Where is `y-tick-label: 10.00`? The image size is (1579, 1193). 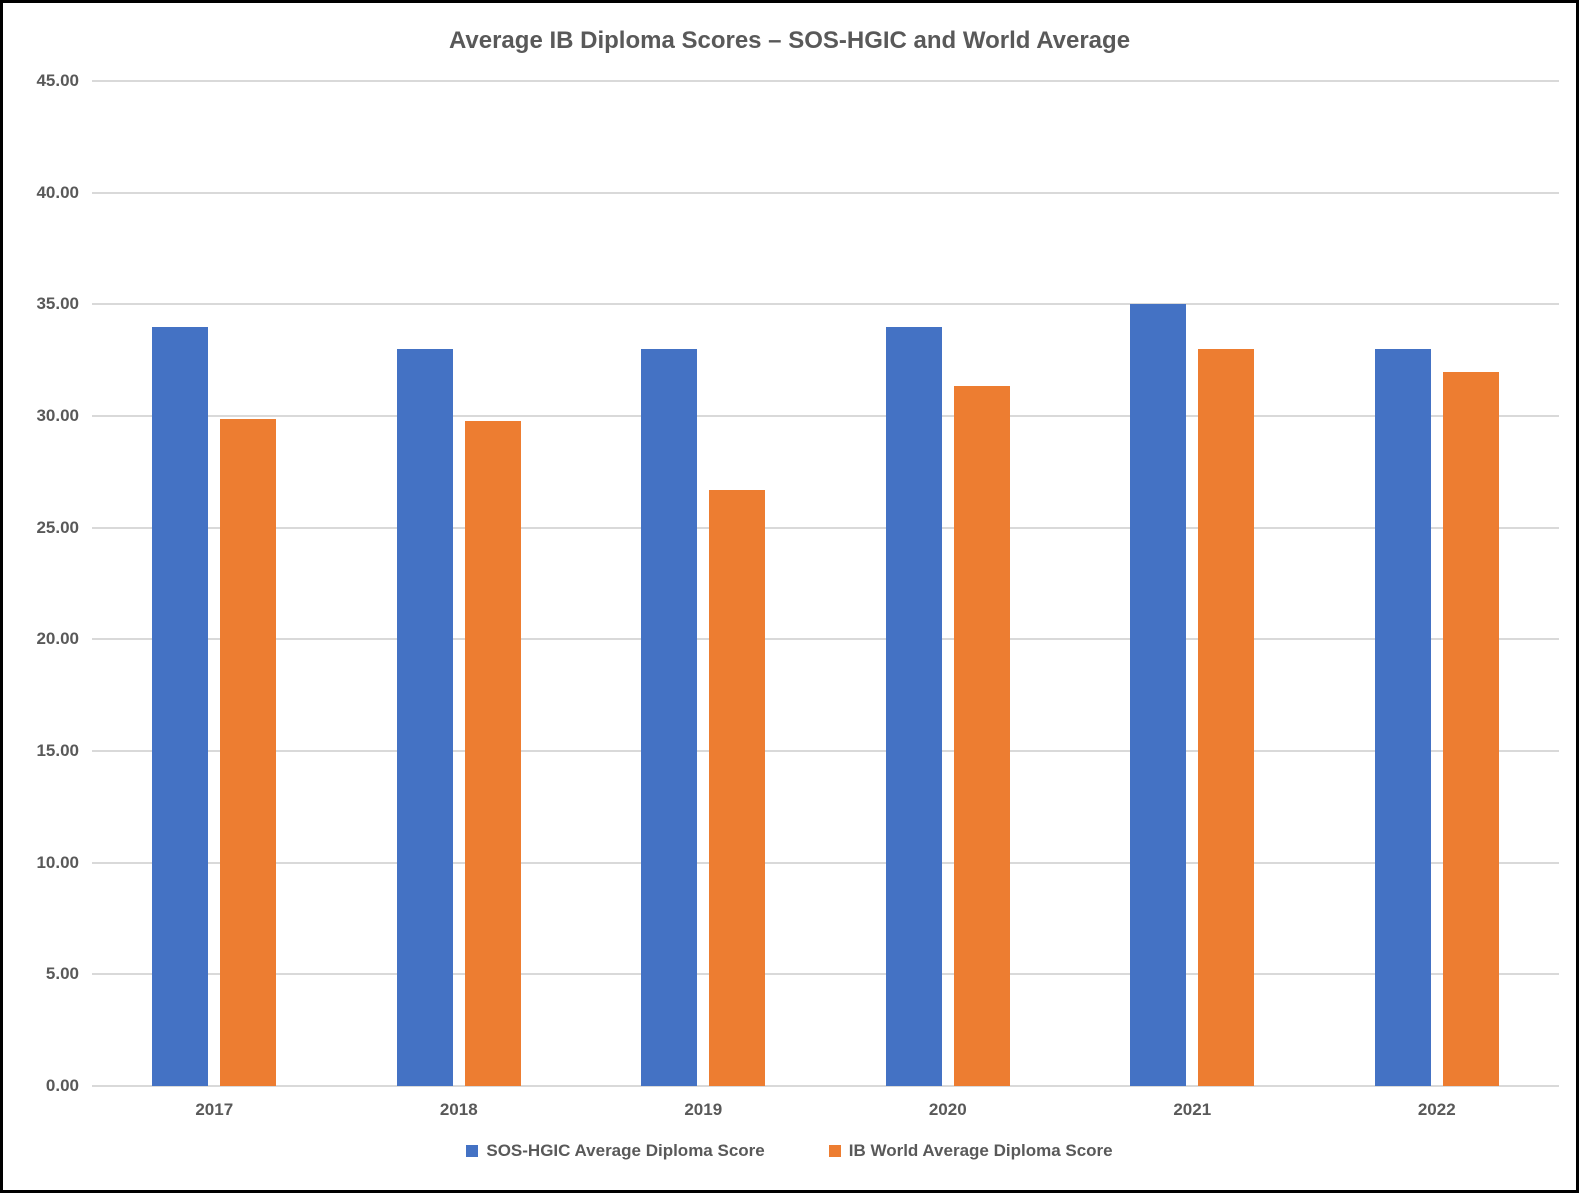 y-tick-label: 10.00 is located at coordinates (57, 862).